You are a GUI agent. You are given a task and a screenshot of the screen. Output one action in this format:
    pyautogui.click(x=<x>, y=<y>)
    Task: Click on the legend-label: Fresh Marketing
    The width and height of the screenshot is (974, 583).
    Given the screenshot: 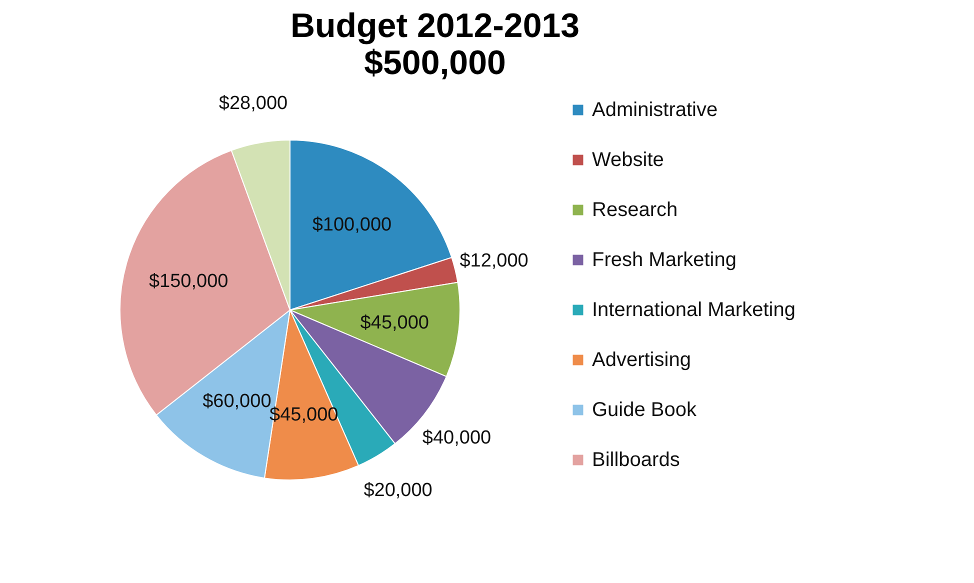 What is the action you would take?
    pyautogui.click(x=664, y=260)
    